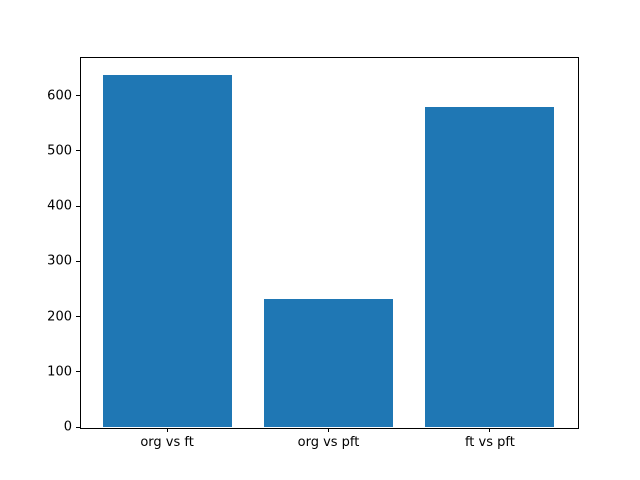 This screenshot has height=480, width=640. Describe the element at coordinates (328, 442) in the screenshot. I see `x-tick-label-org-vs-pft: org vs pft` at that location.